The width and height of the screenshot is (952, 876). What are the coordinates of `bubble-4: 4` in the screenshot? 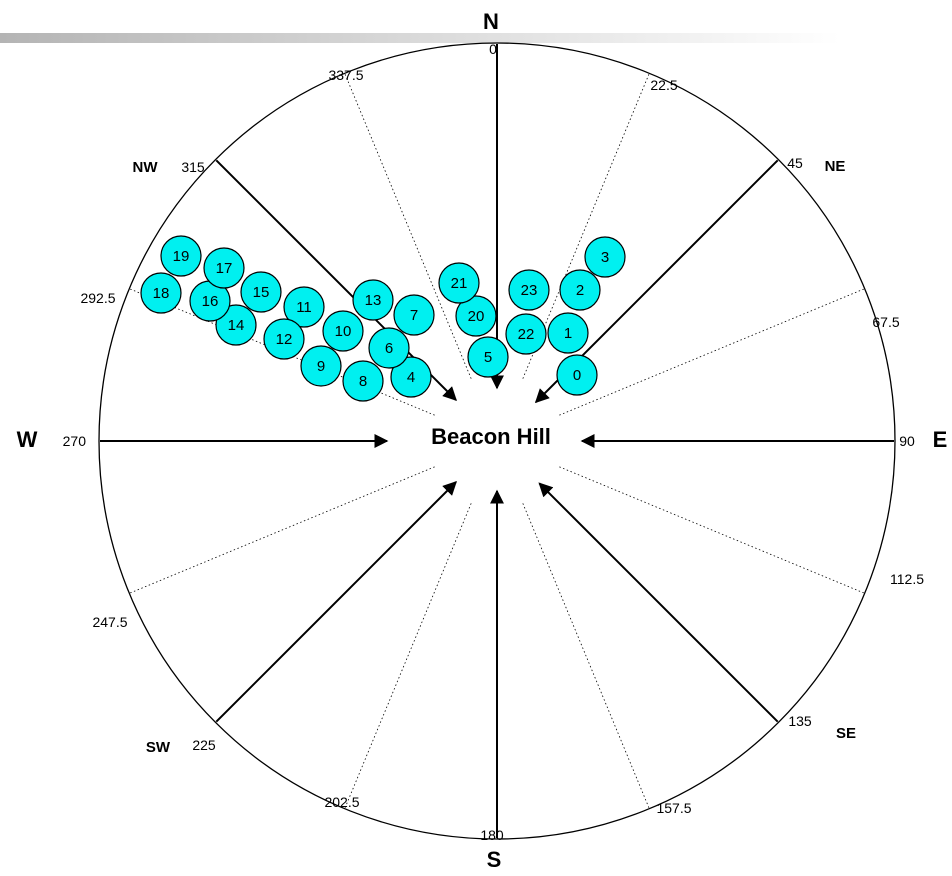 It's located at (411, 377).